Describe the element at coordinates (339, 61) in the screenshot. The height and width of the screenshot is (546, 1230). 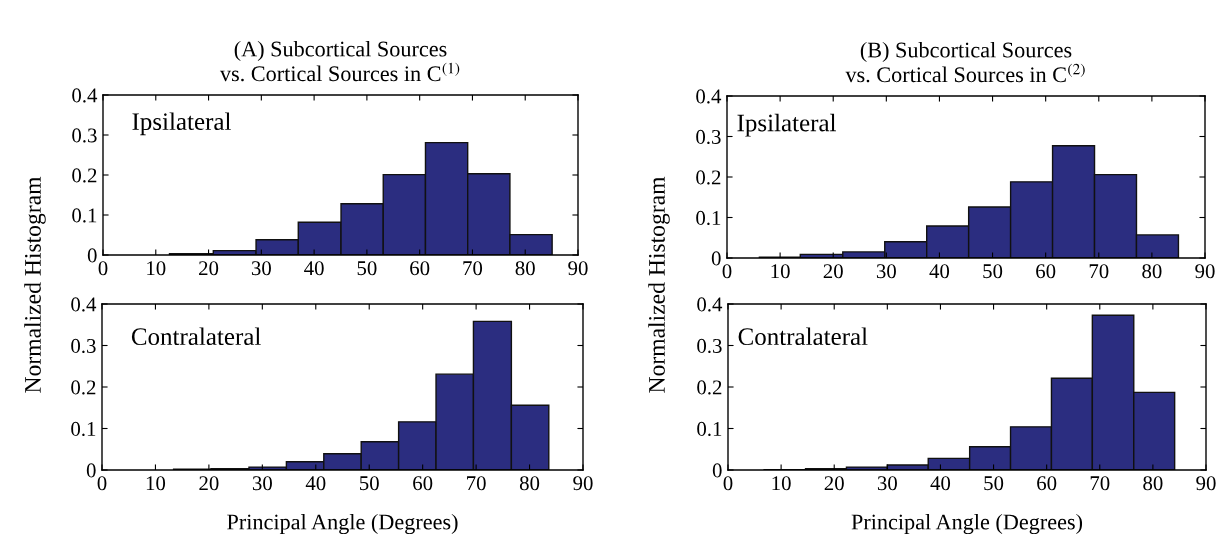
I see `chart-title: (A) Subcortical Sources vs. Cortical Sources in C$^{(1)}$` at that location.